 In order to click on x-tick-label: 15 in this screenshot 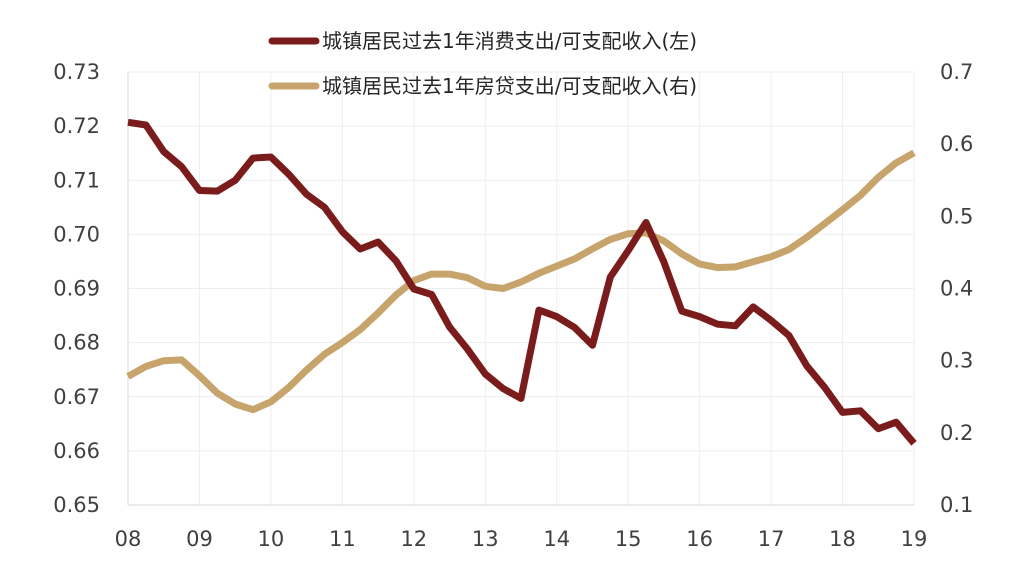, I will do `click(628, 539)`.